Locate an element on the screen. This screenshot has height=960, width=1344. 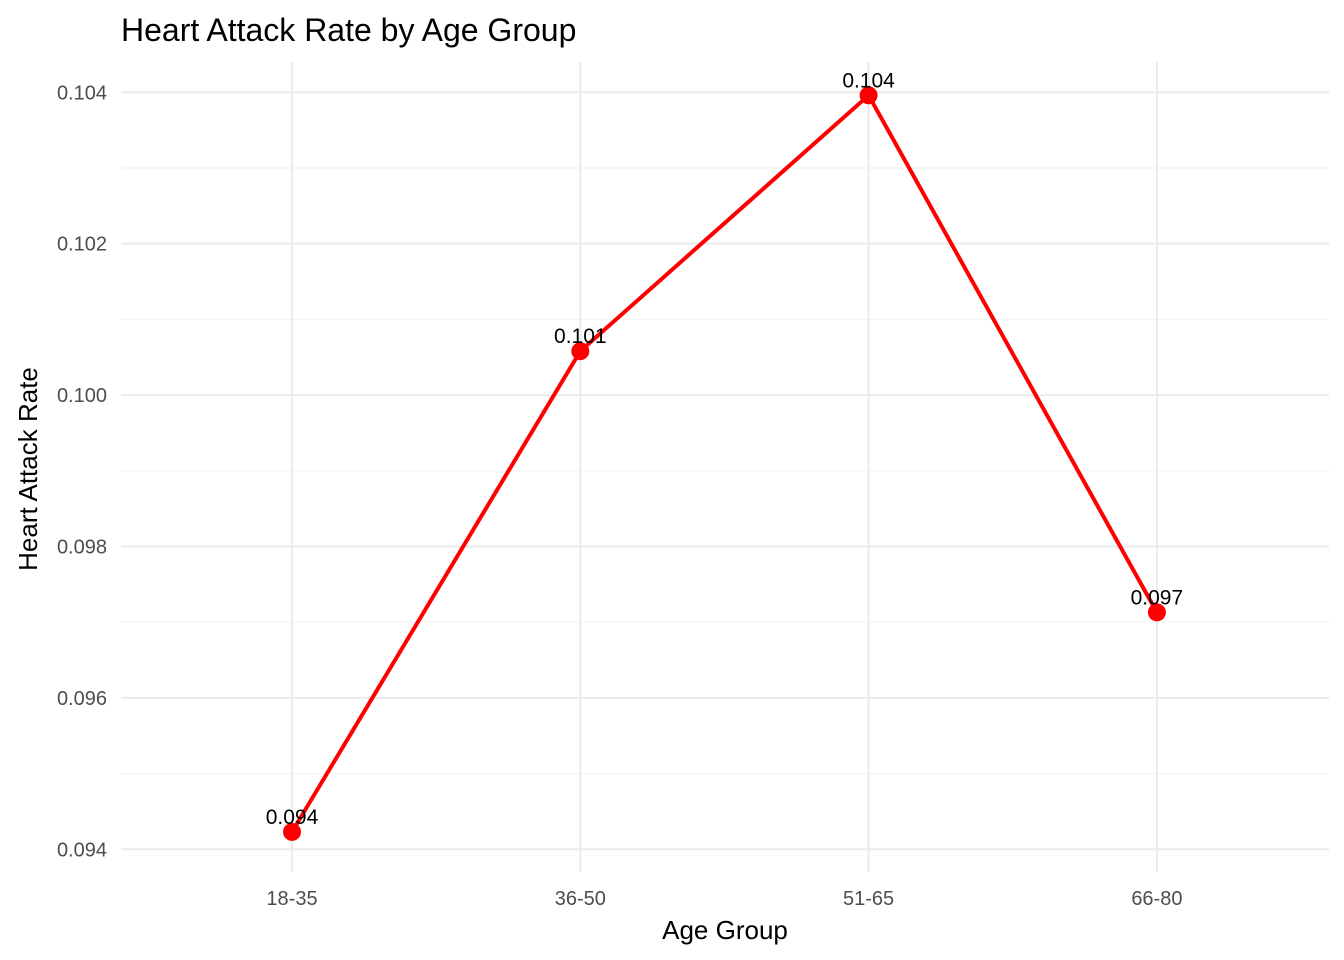
x-axis-title: Age Group is located at coordinates (725, 930).